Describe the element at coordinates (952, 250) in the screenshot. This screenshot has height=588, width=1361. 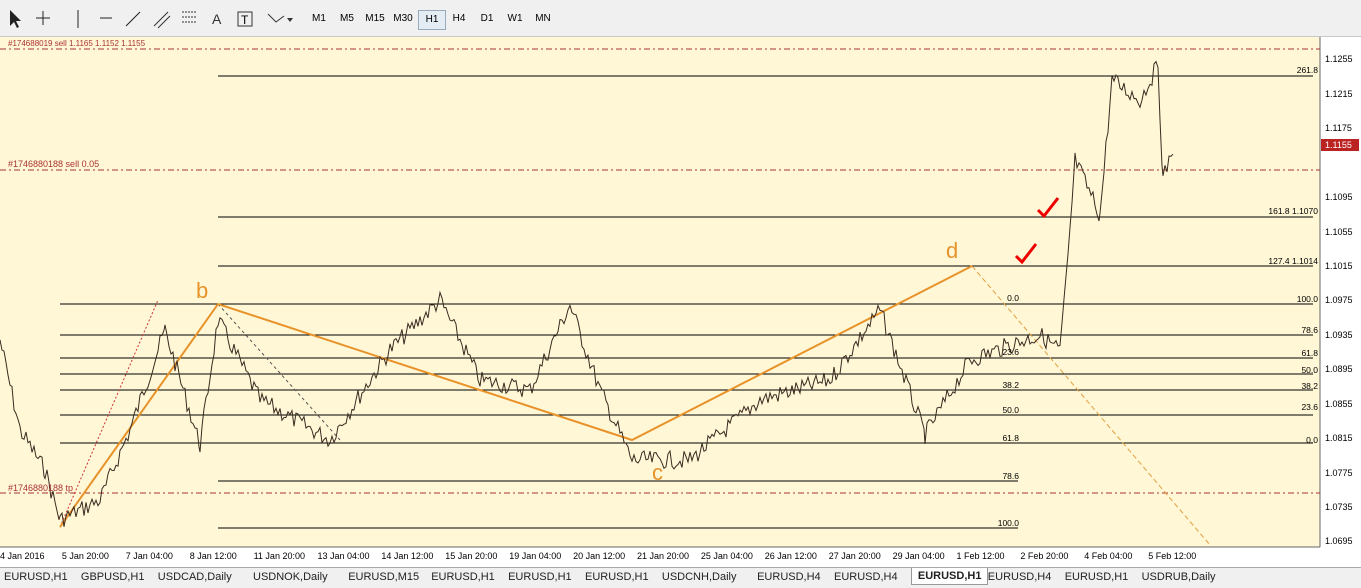
I see `pattern-point: d` at that location.